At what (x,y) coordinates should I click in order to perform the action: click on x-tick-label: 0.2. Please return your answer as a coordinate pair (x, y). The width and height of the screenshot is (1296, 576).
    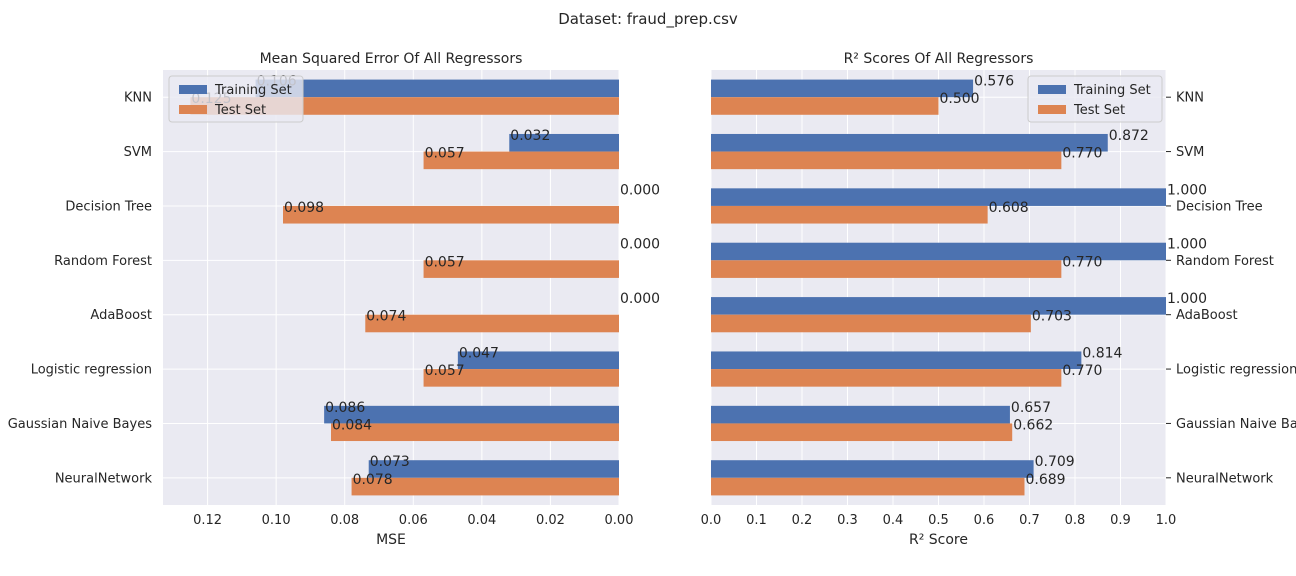
    Looking at the image, I should click on (802, 520).